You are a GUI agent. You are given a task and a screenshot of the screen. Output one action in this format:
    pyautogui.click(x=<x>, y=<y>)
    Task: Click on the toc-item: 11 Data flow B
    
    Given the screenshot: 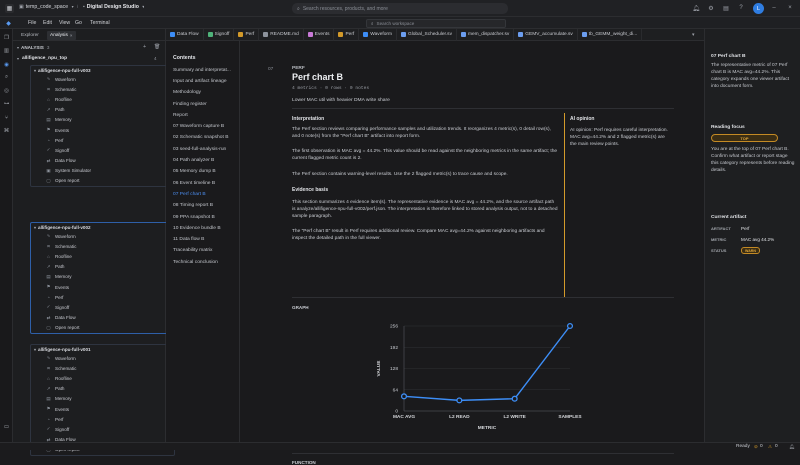 What is the action you would take?
    pyautogui.click(x=189, y=240)
    